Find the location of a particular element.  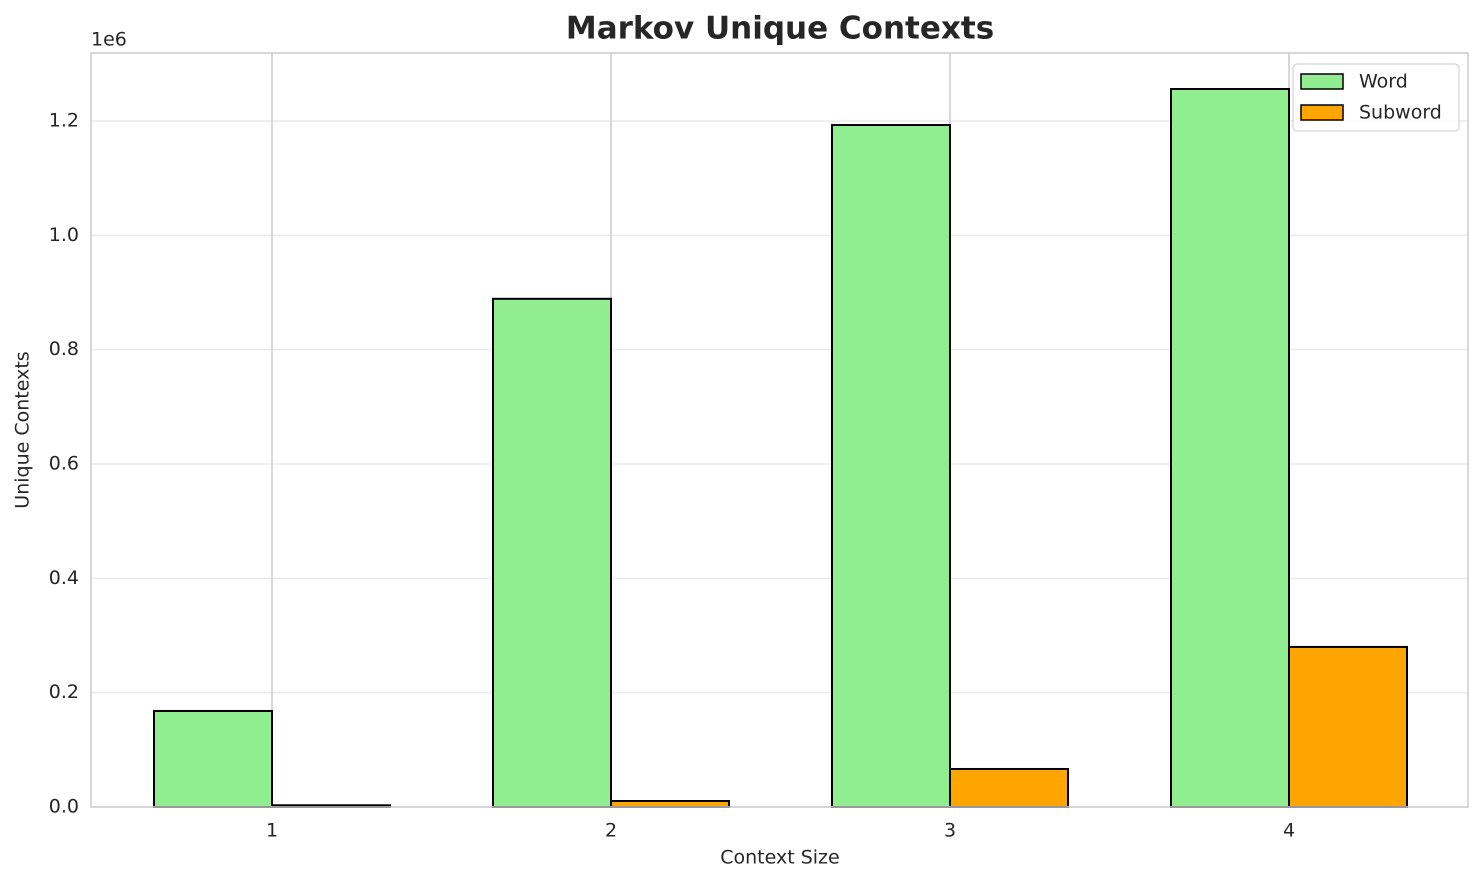

legend-label: Subword is located at coordinates (1400, 113).